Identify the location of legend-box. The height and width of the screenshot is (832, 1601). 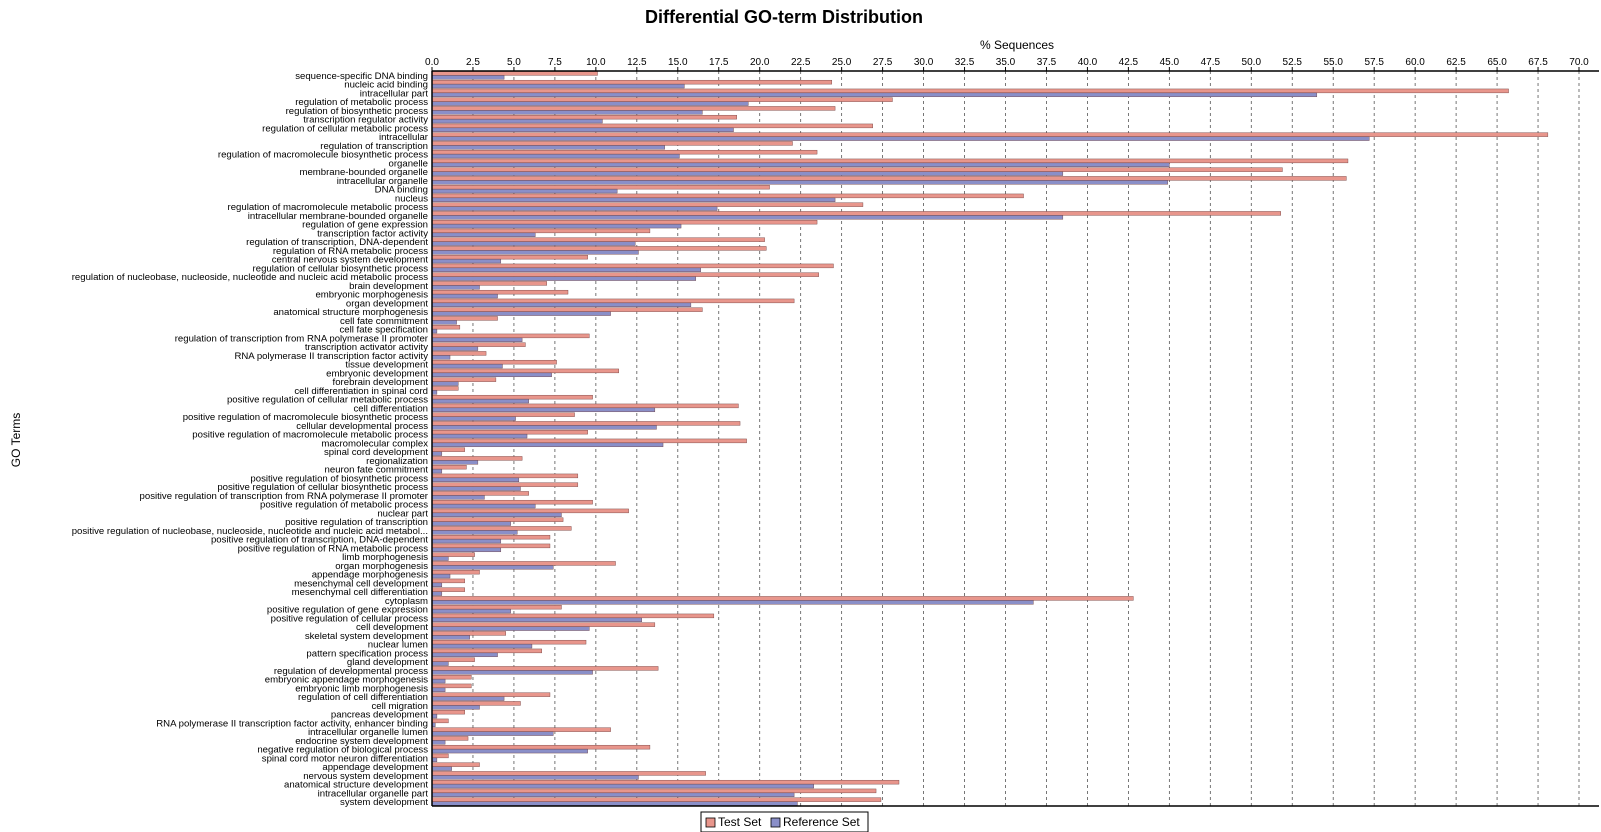
(784, 821).